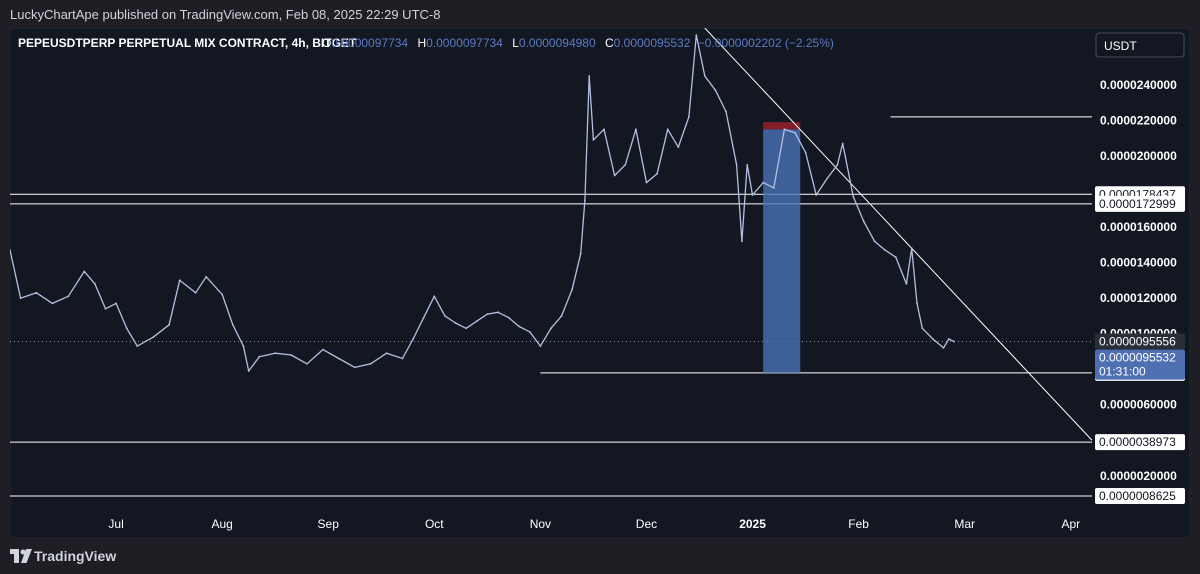  Describe the element at coordinates (600, 556) in the screenshot. I see `footer-bar: TradingView` at that location.